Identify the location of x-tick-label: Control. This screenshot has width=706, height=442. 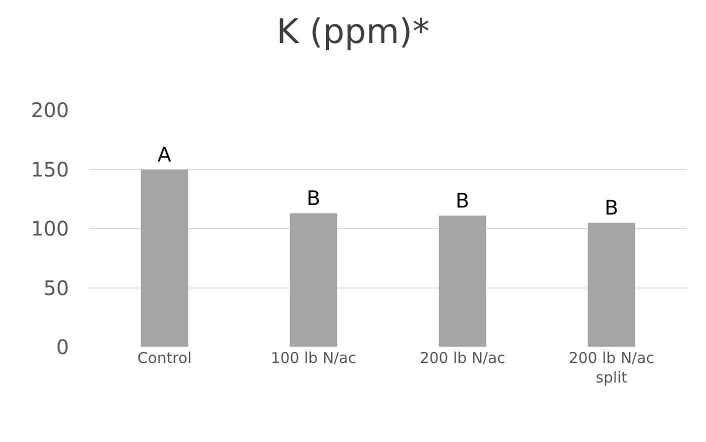
(164, 358).